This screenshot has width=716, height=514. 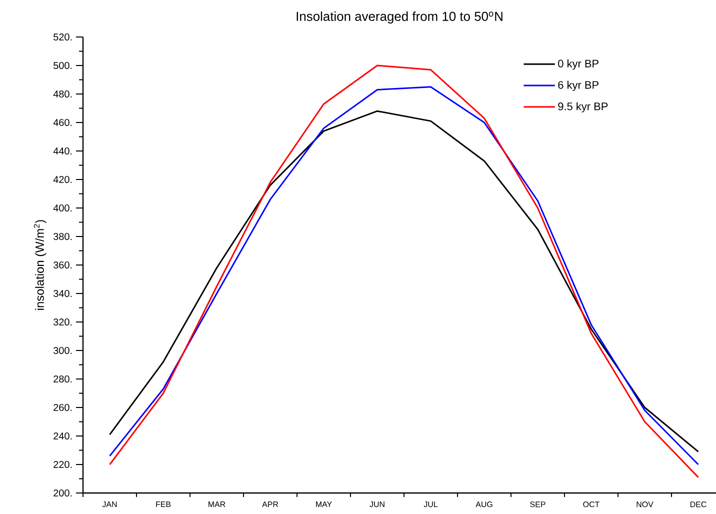 I want to click on y-tick-label: 320., so click(x=62, y=322).